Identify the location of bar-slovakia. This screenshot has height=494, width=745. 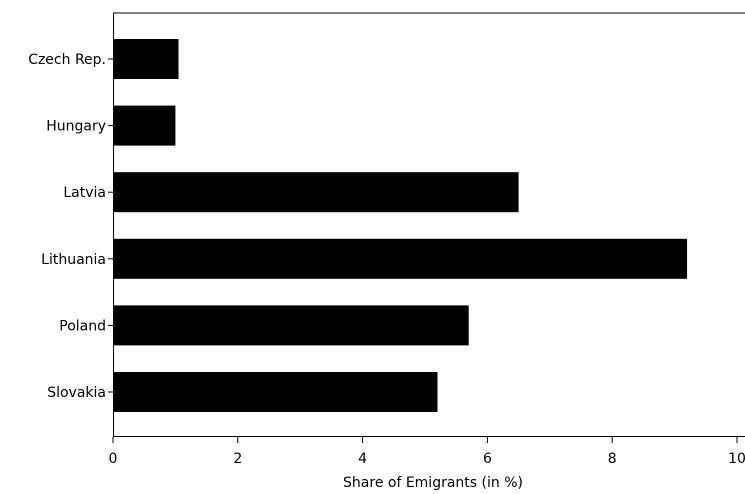
(276, 392).